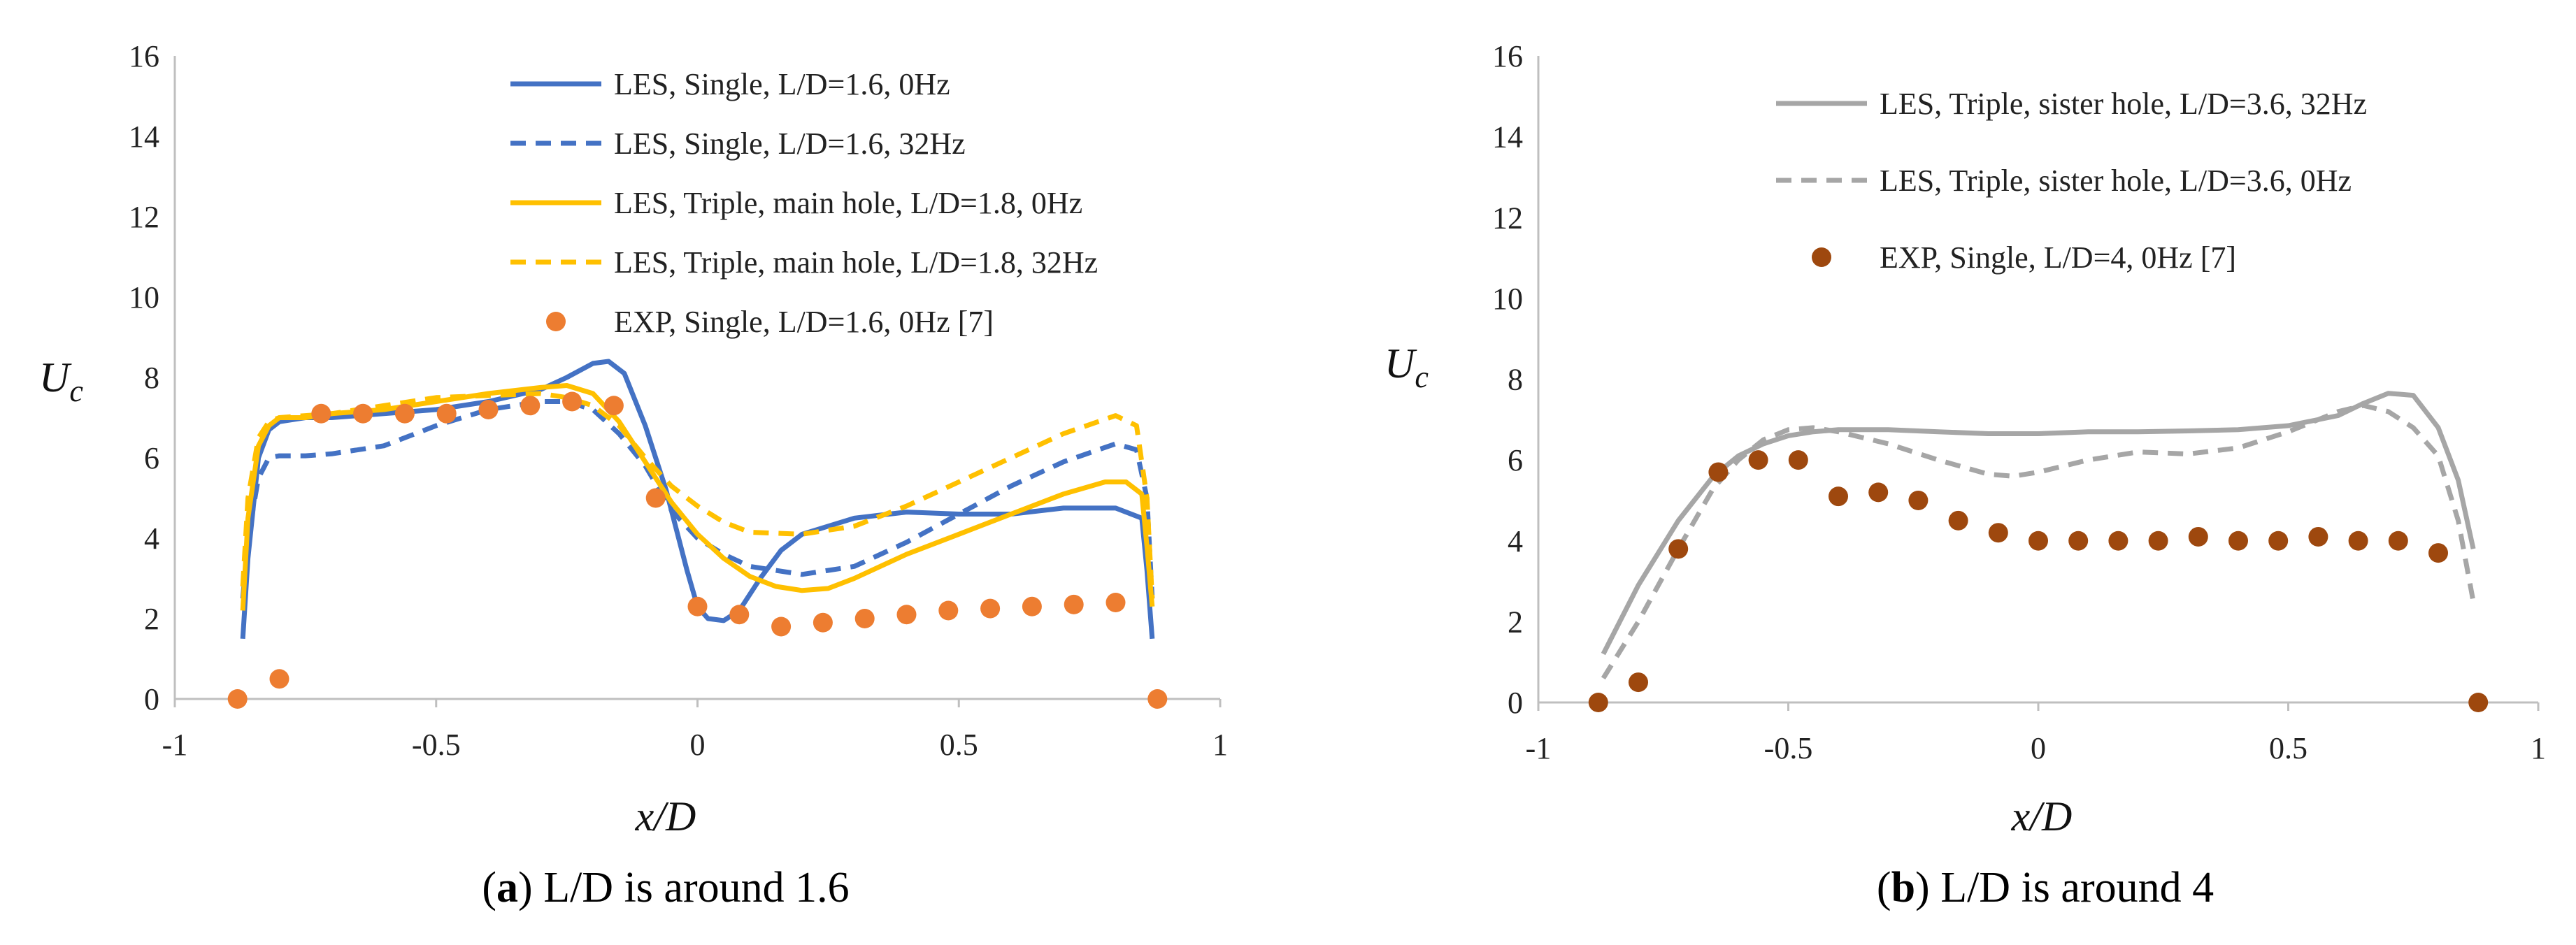 This screenshot has height=945, width=2576. Describe the element at coordinates (2123, 104) in the screenshot. I see `legend-label: LES, Triple, sister hole, L/D=3.6, 32Hz` at that location.